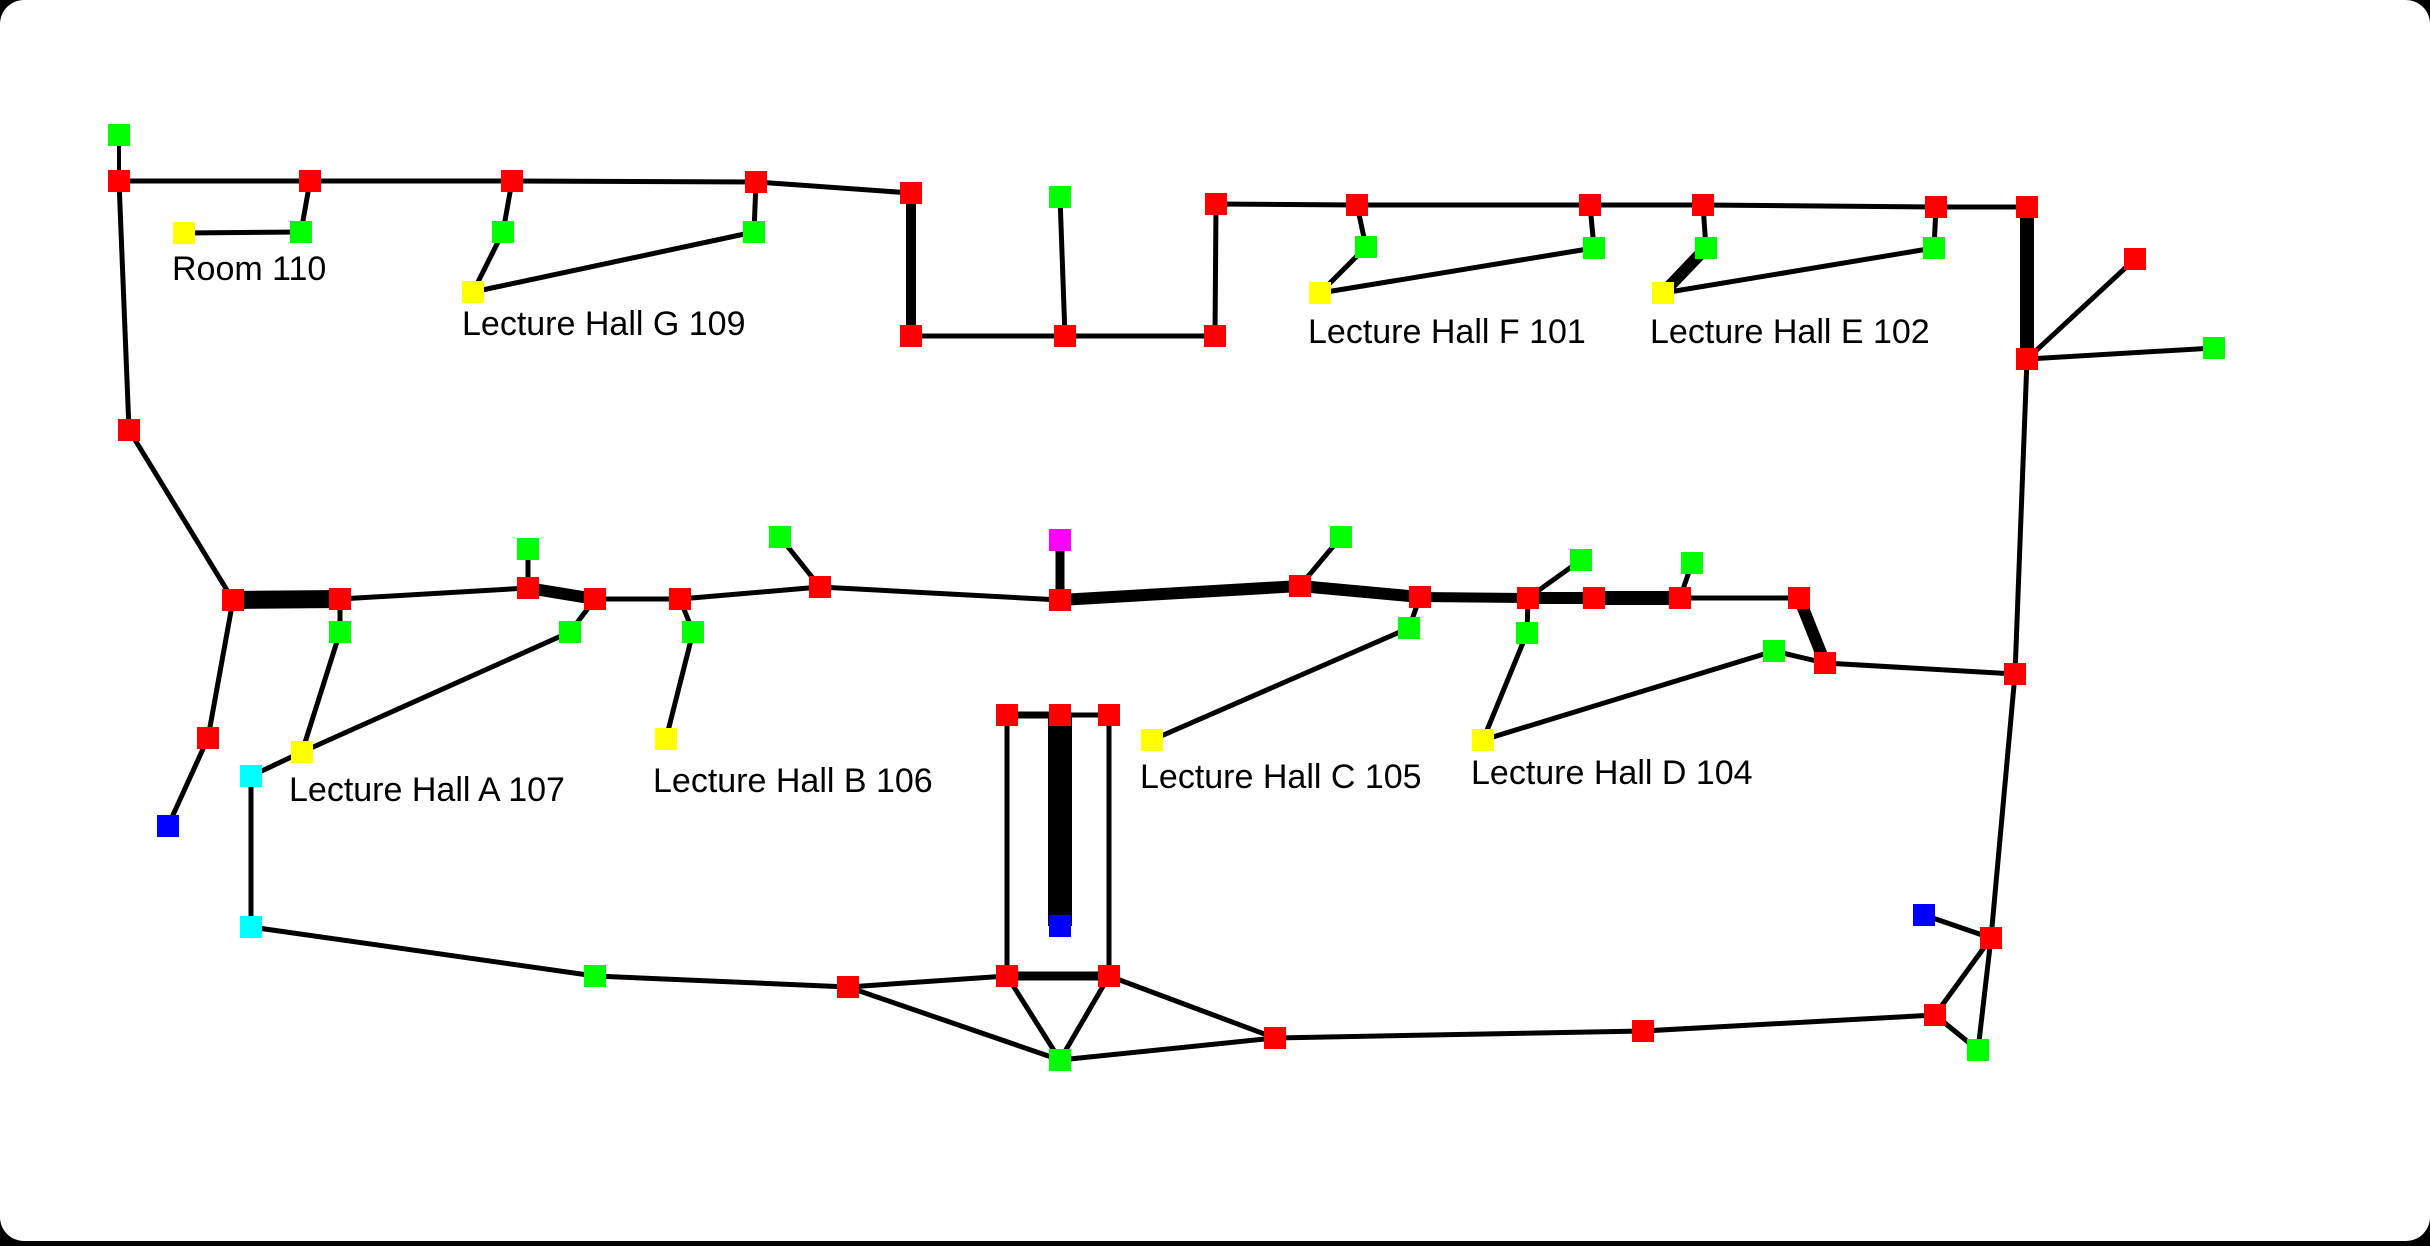 The height and width of the screenshot is (1246, 2430). Describe the element at coordinates (820, 587) in the screenshot. I see `waypoint-node-m6` at that location.